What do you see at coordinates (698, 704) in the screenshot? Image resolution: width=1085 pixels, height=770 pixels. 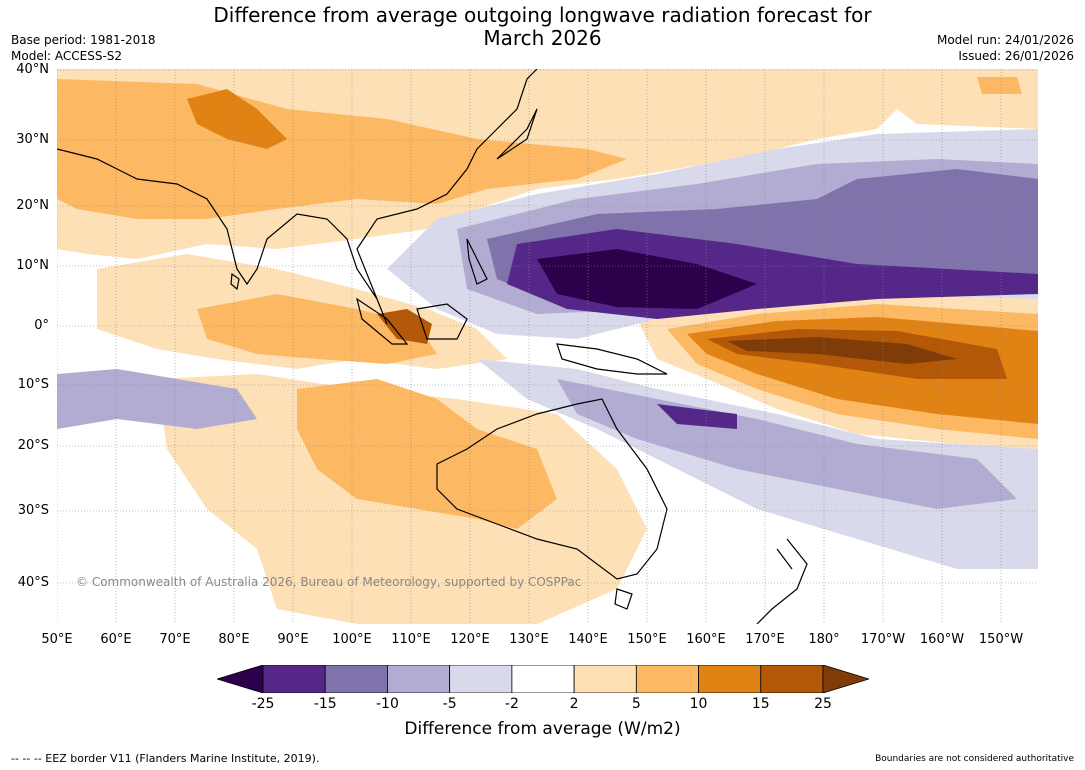 I see `colorbar-tick-label: 10` at bounding box center [698, 704].